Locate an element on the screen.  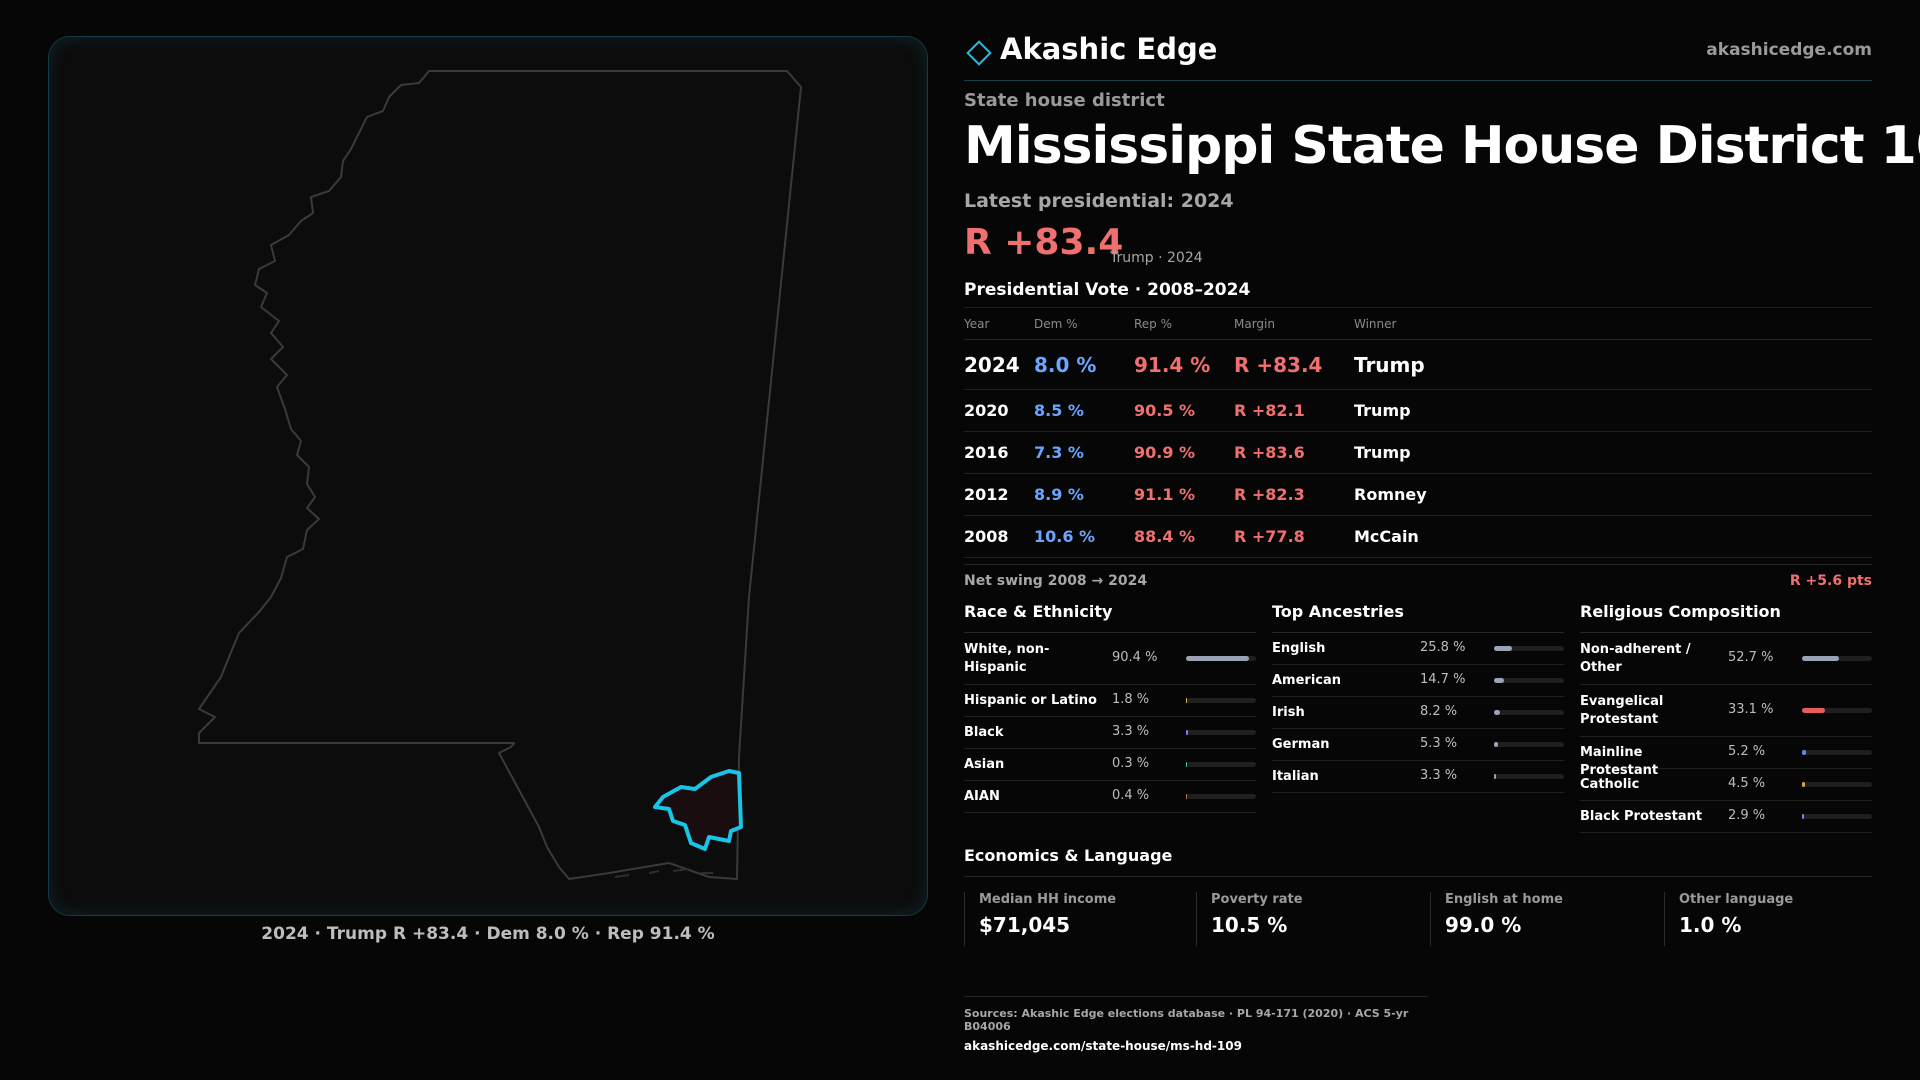
caption-margin: R +83.4 is located at coordinates (430, 934).